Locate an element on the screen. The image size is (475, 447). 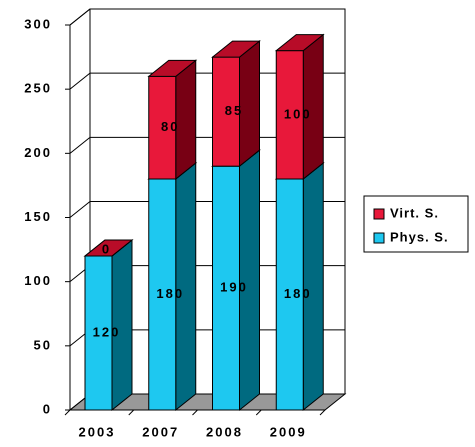
legend-label: Phys. S. is located at coordinates (419, 236).